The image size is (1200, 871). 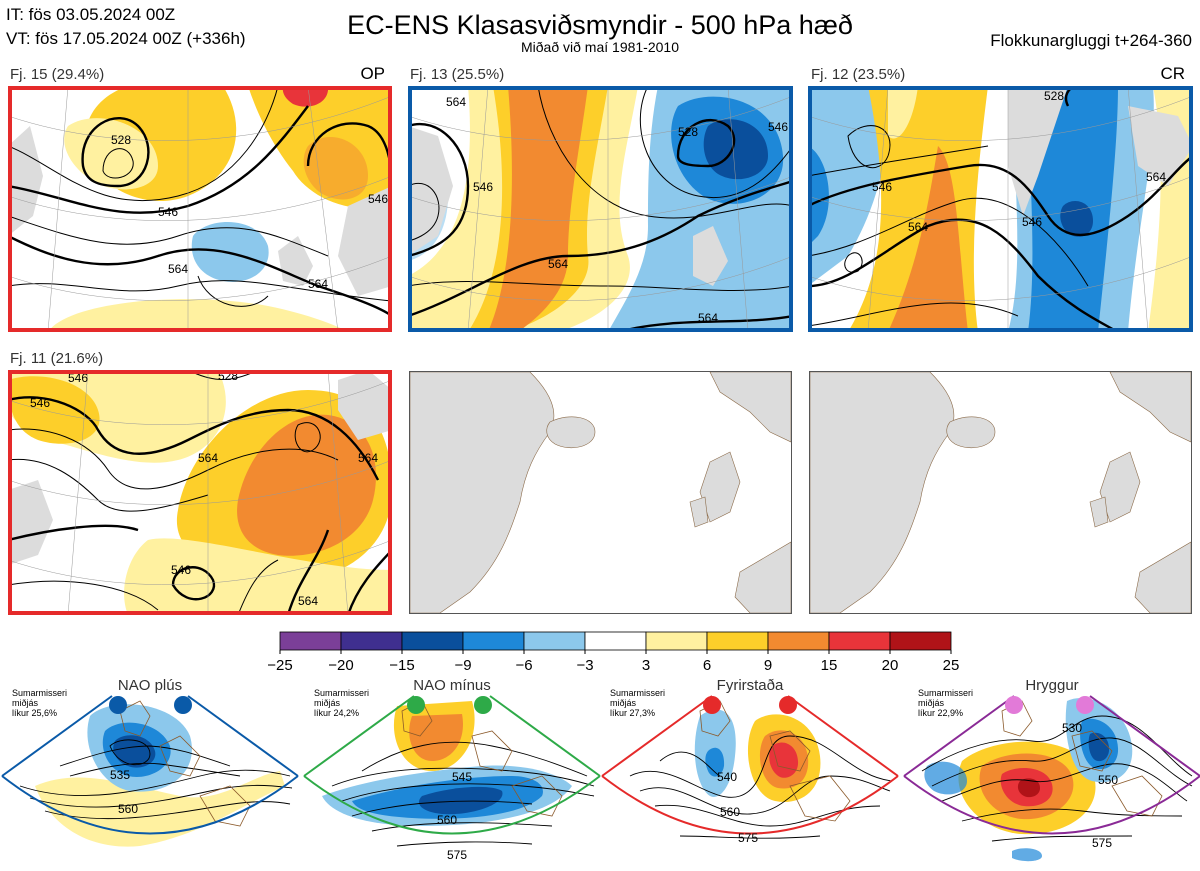 What do you see at coordinates (646, 665) in the screenshot?
I see `colorbar-tick-label: 3` at bounding box center [646, 665].